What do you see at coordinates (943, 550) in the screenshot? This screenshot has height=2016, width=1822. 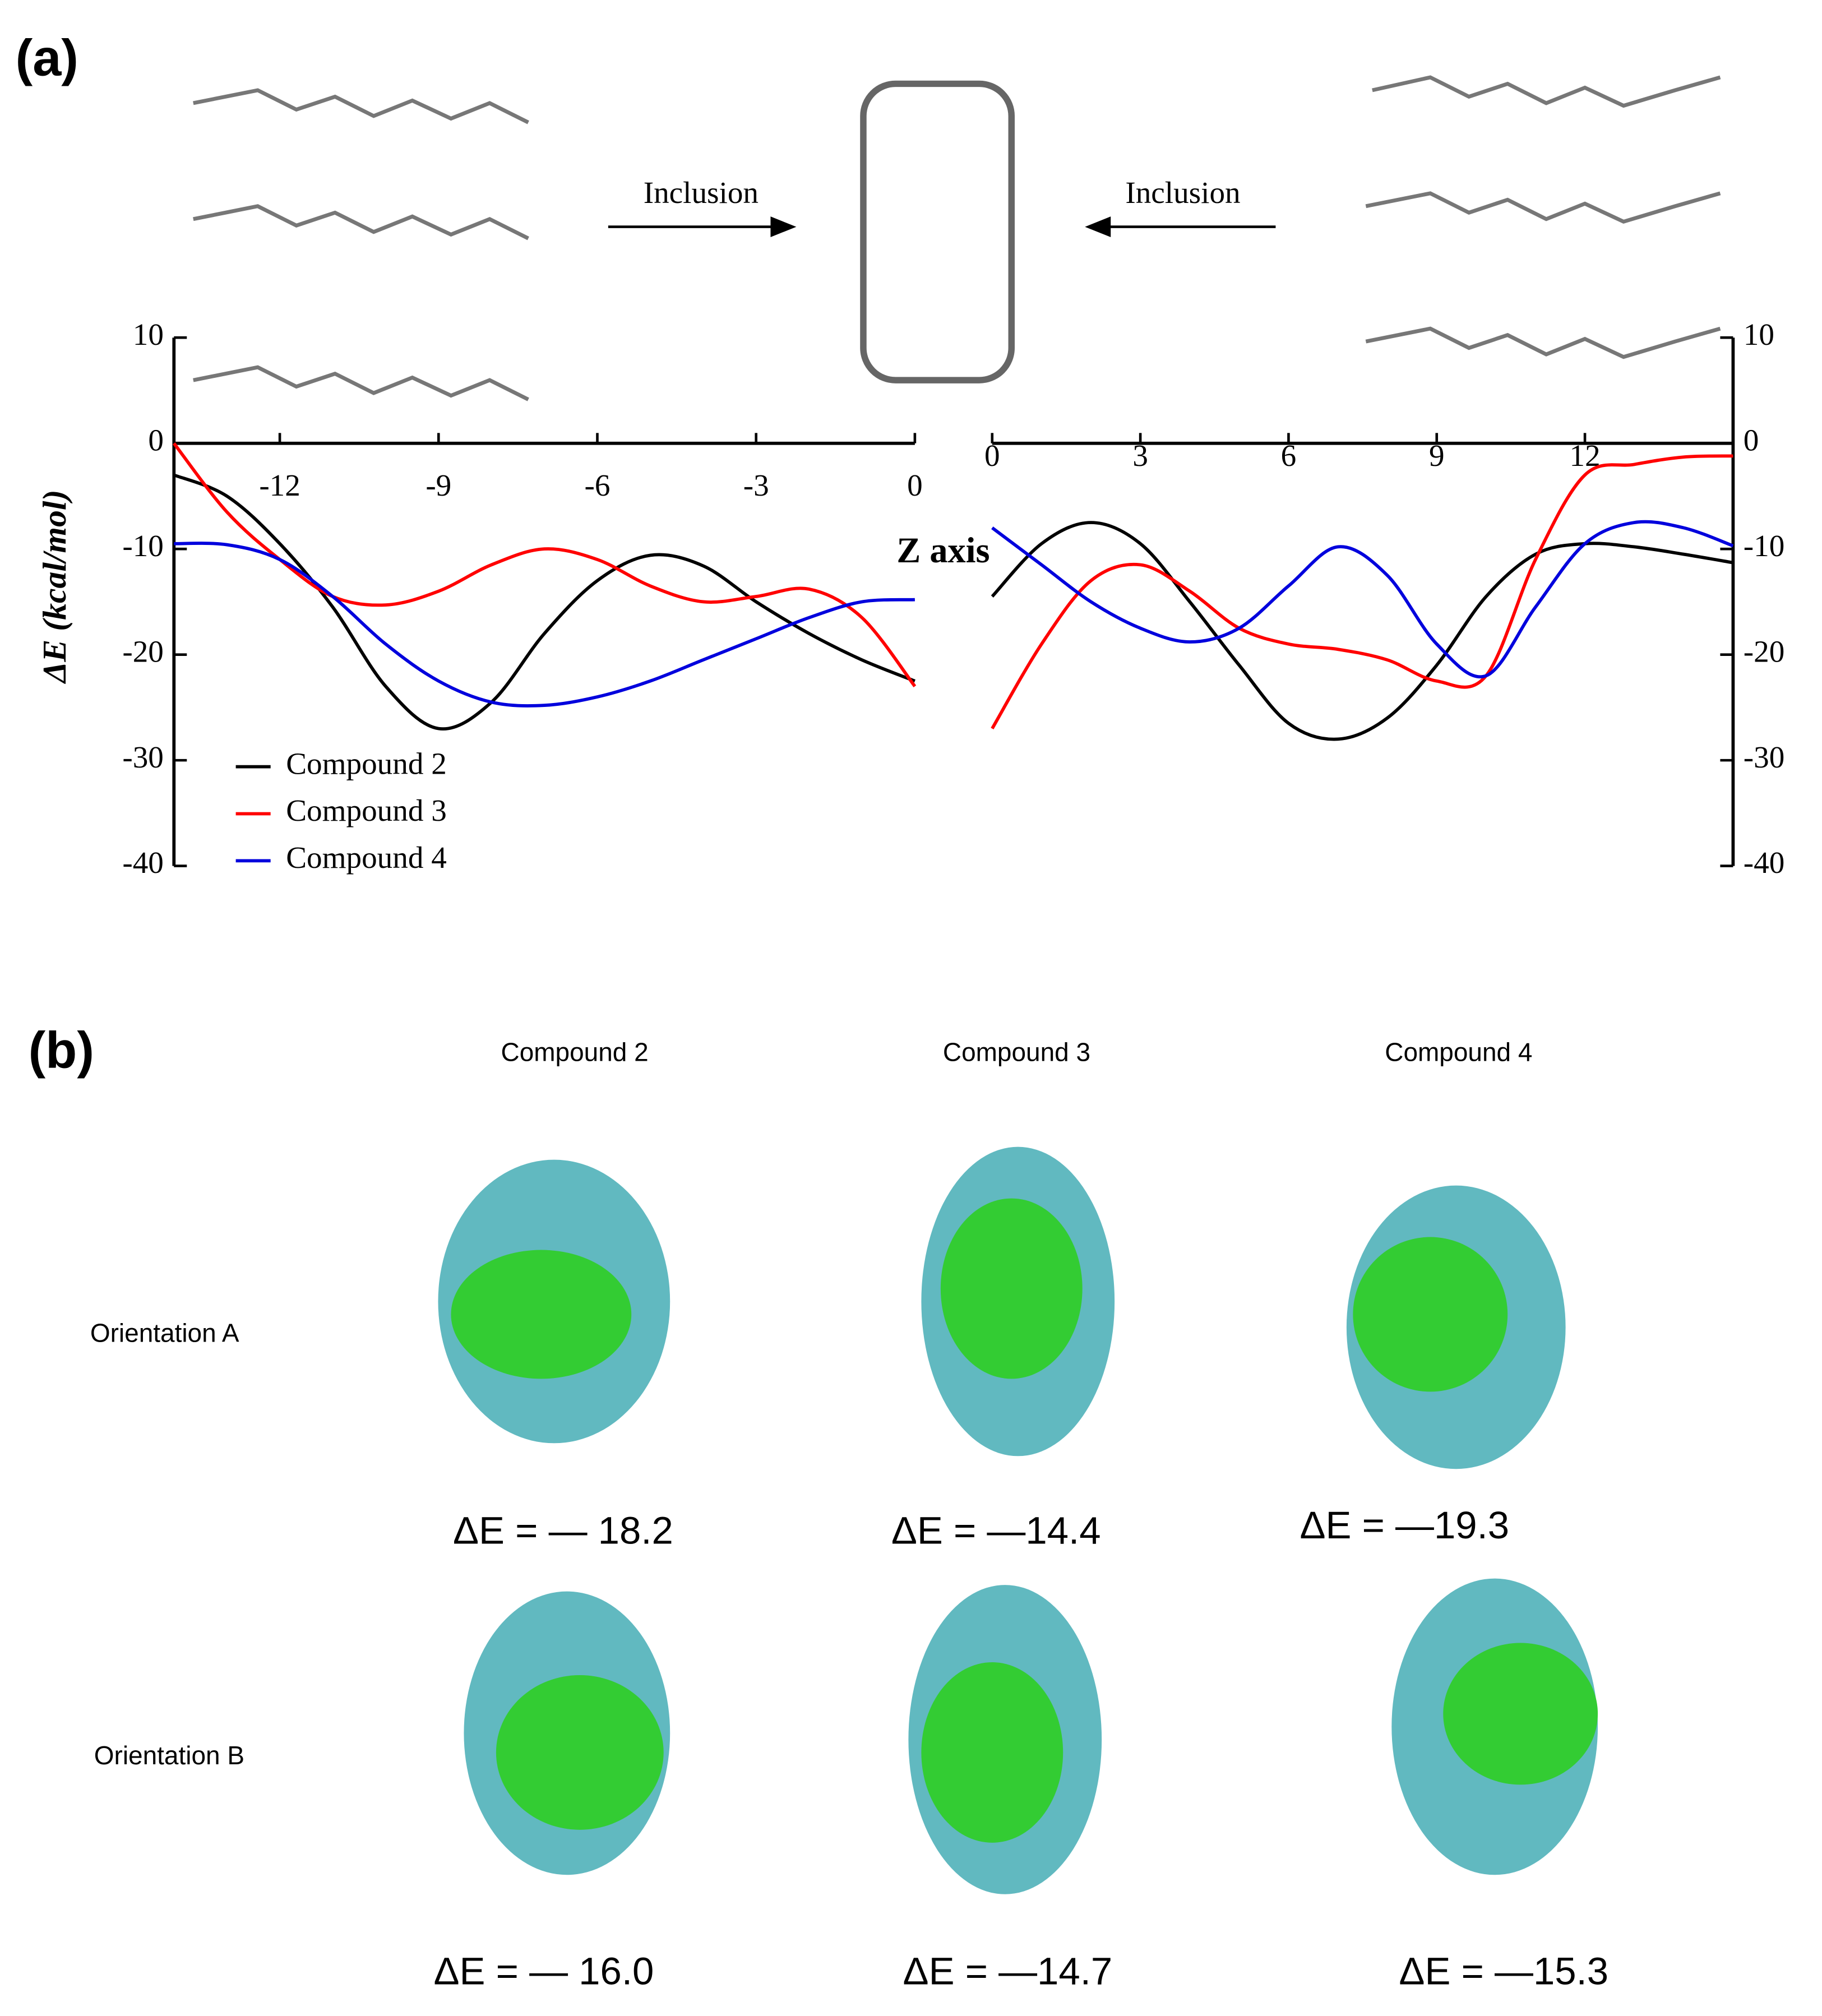 I see `x-axis-label: Z axis` at bounding box center [943, 550].